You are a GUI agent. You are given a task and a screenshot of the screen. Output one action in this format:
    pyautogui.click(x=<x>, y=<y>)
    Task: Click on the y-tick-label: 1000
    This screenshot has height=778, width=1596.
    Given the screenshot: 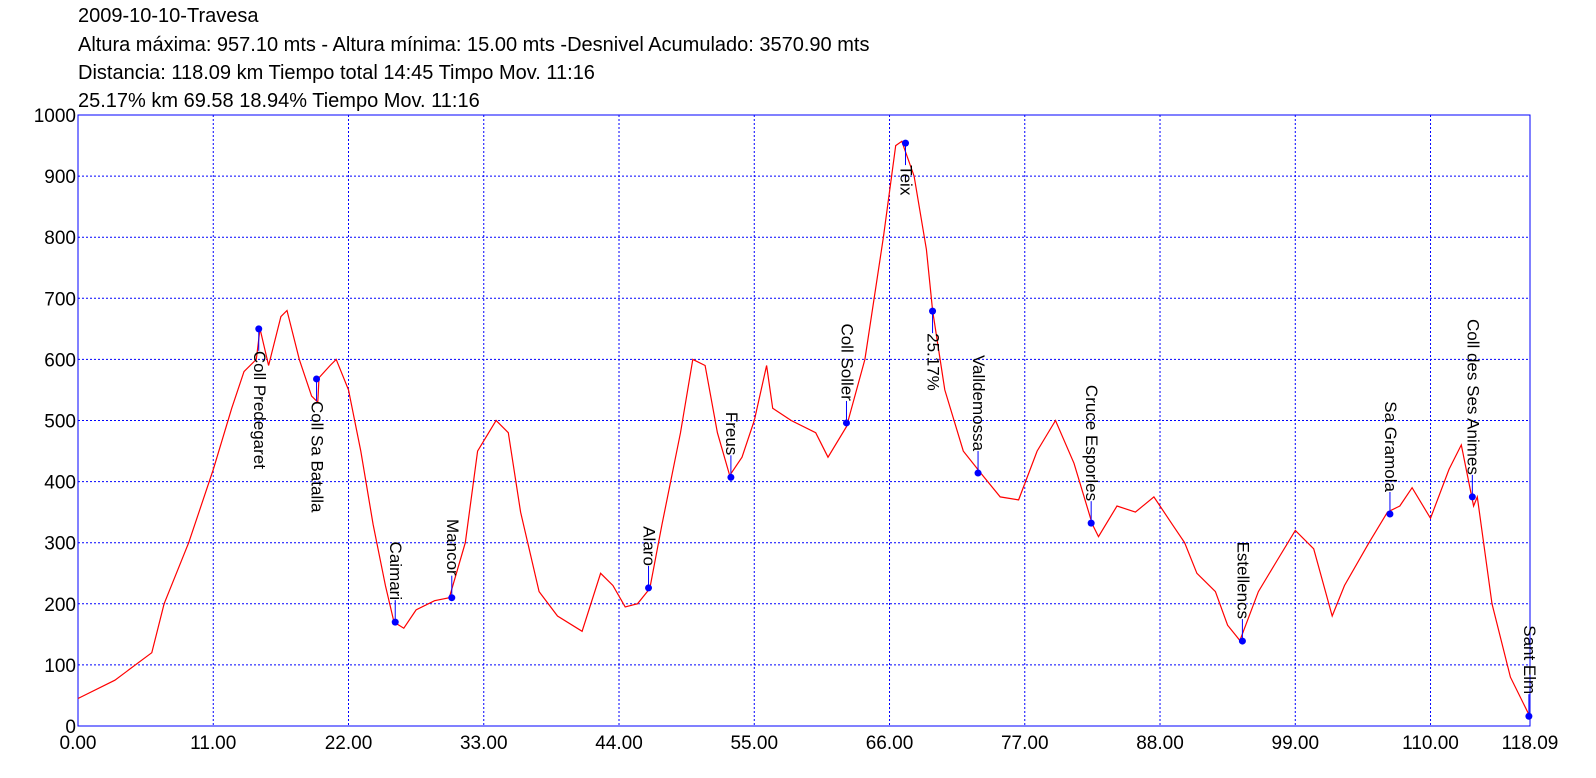 What is the action you would take?
    pyautogui.click(x=55, y=116)
    